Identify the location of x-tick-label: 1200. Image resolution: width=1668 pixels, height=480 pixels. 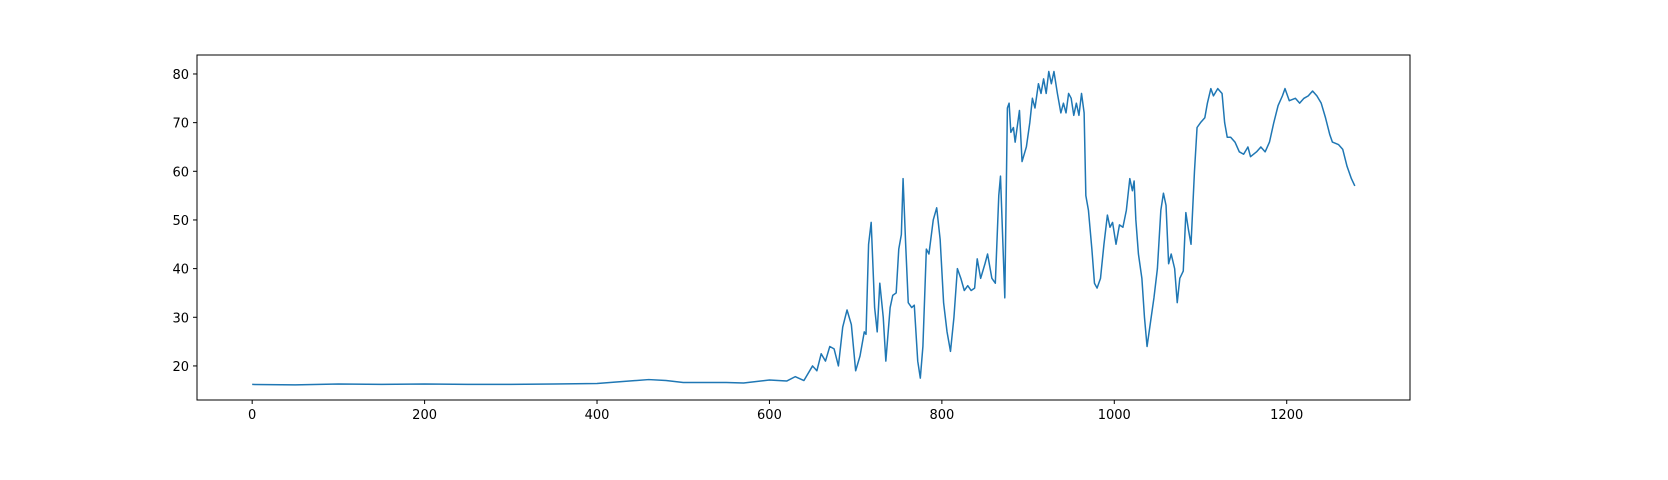
(1286, 415).